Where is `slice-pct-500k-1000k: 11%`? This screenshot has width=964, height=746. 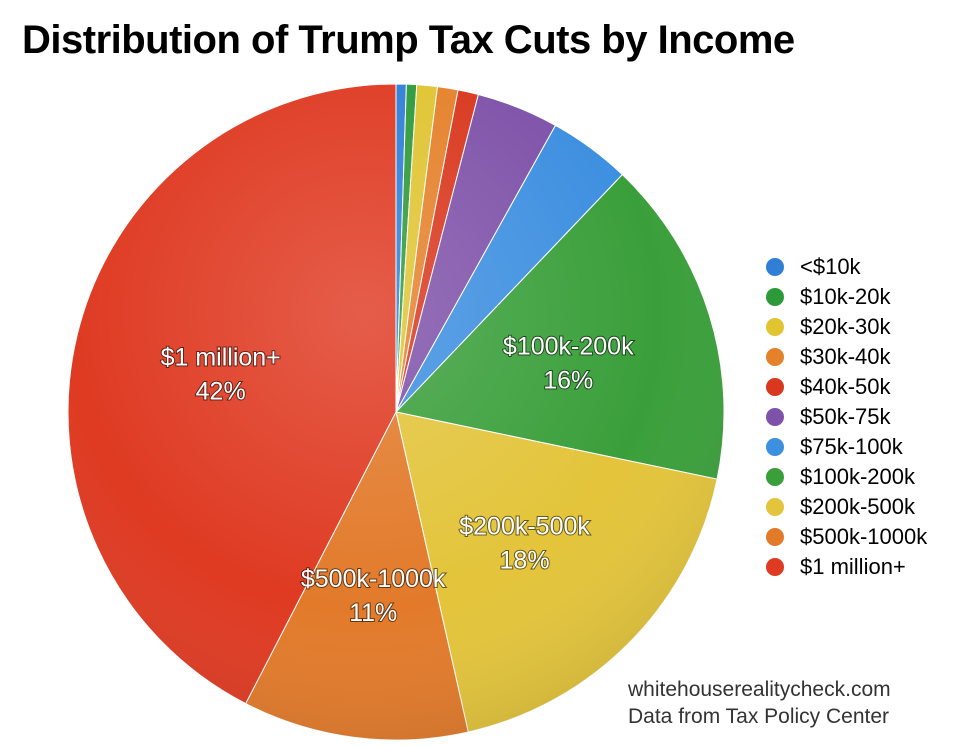 slice-pct-500k-1000k: 11% is located at coordinates (373, 613).